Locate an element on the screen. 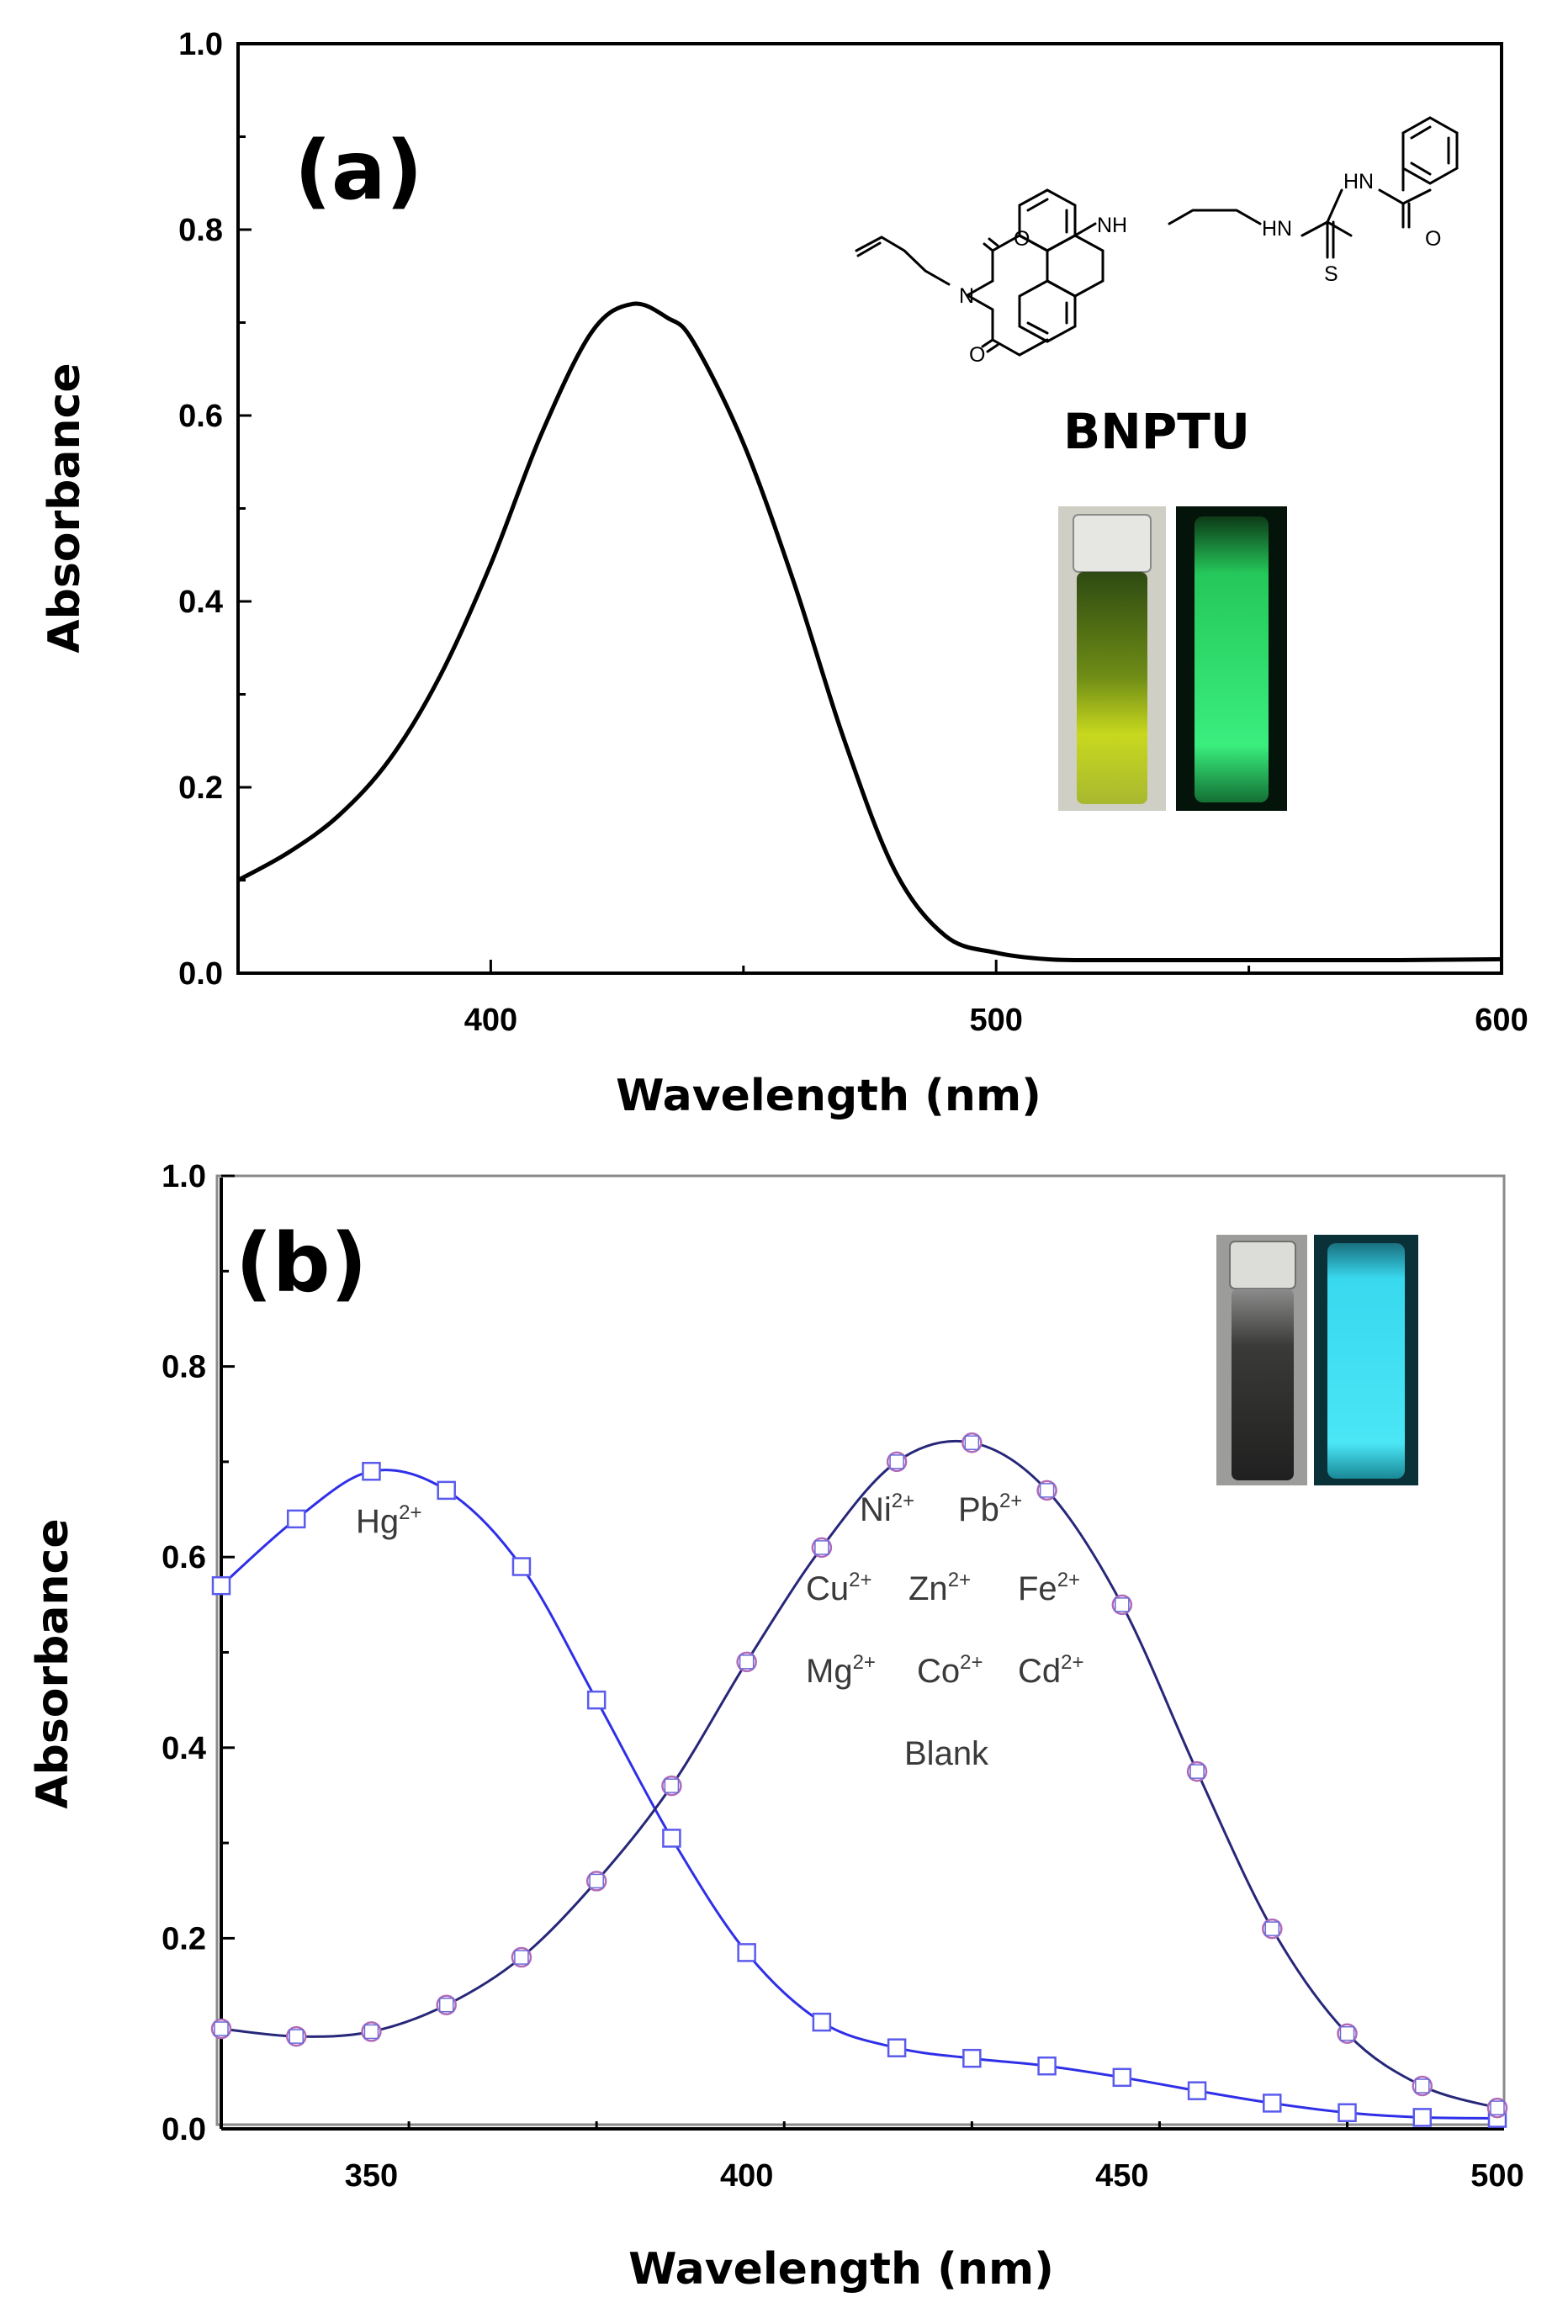 This screenshot has height=2324, width=1568. ion-label-zn: Zn2+ is located at coordinates (939, 1588).